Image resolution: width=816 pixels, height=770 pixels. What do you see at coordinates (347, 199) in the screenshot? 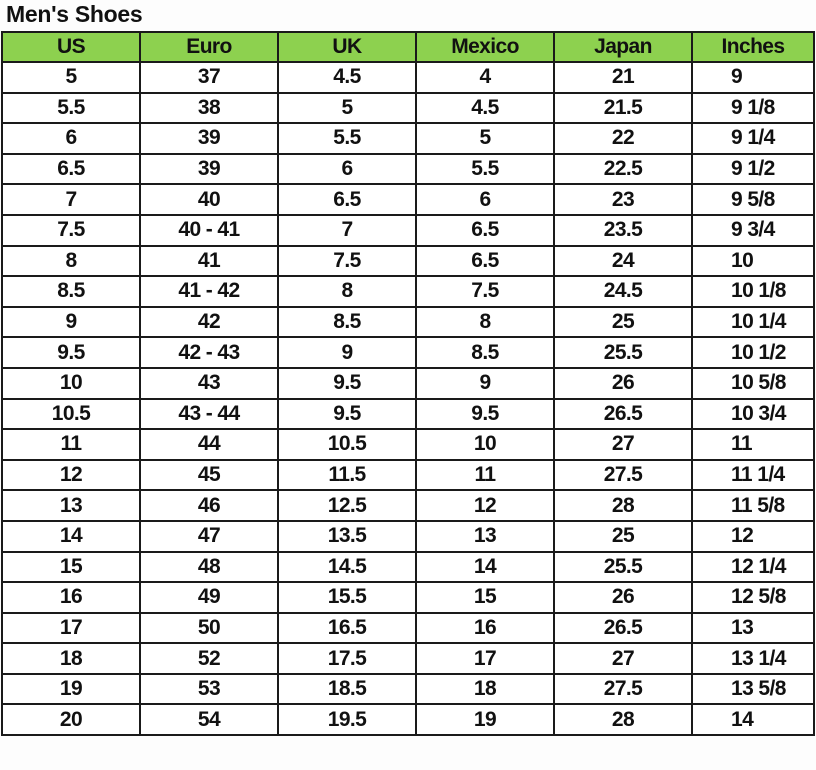
I see `cell-uk: 6.5` at bounding box center [347, 199].